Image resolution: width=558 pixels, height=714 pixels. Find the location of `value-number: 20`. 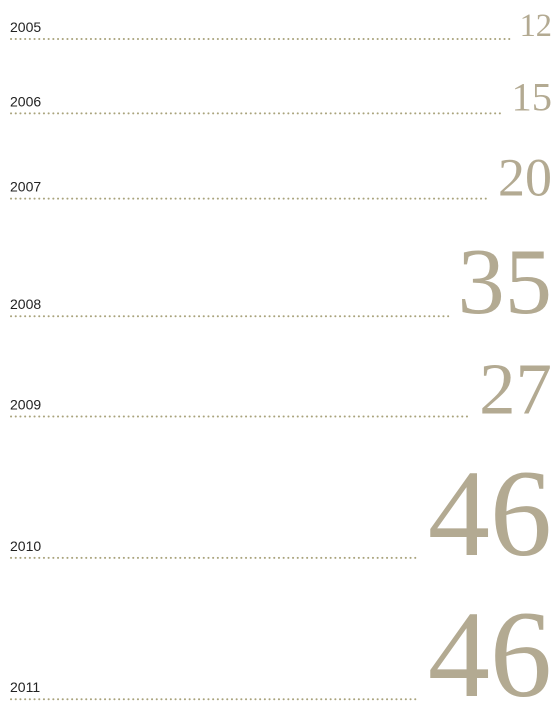

value-number: 20 is located at coordinates (525, 178).